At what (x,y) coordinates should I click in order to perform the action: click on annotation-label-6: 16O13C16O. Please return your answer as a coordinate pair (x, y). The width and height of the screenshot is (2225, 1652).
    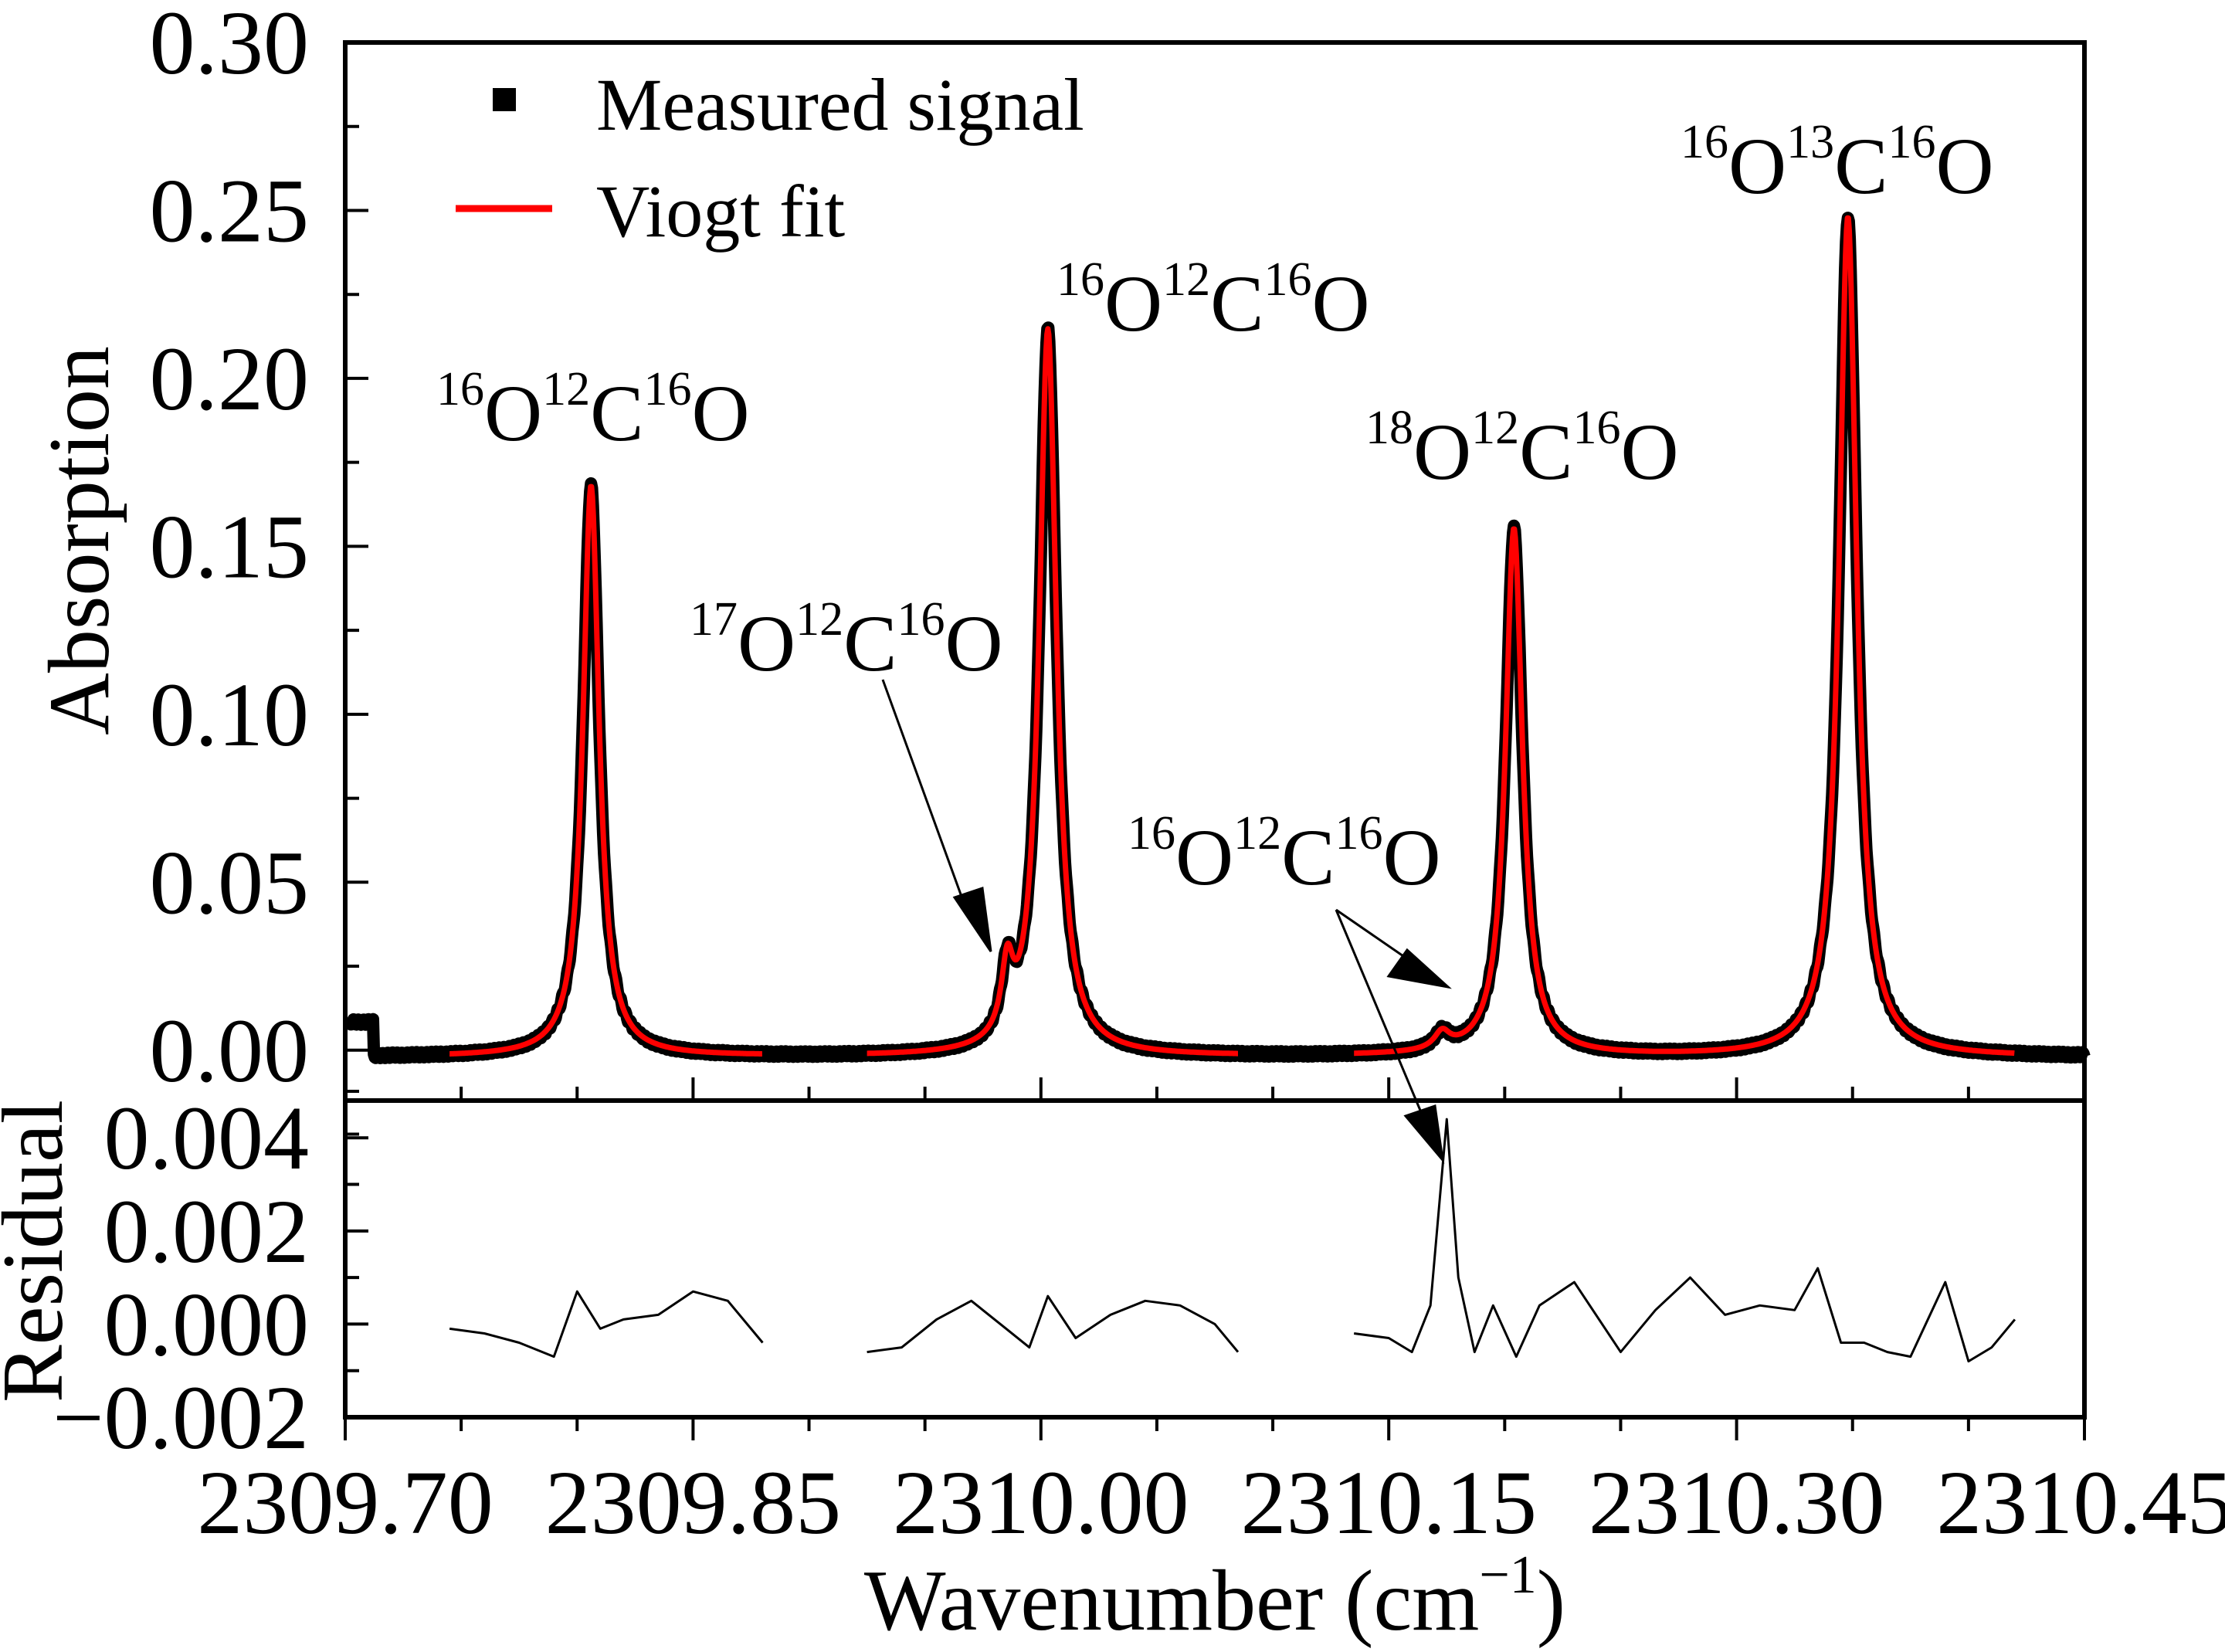
    Looking at the image, I should click on (1838, 163).